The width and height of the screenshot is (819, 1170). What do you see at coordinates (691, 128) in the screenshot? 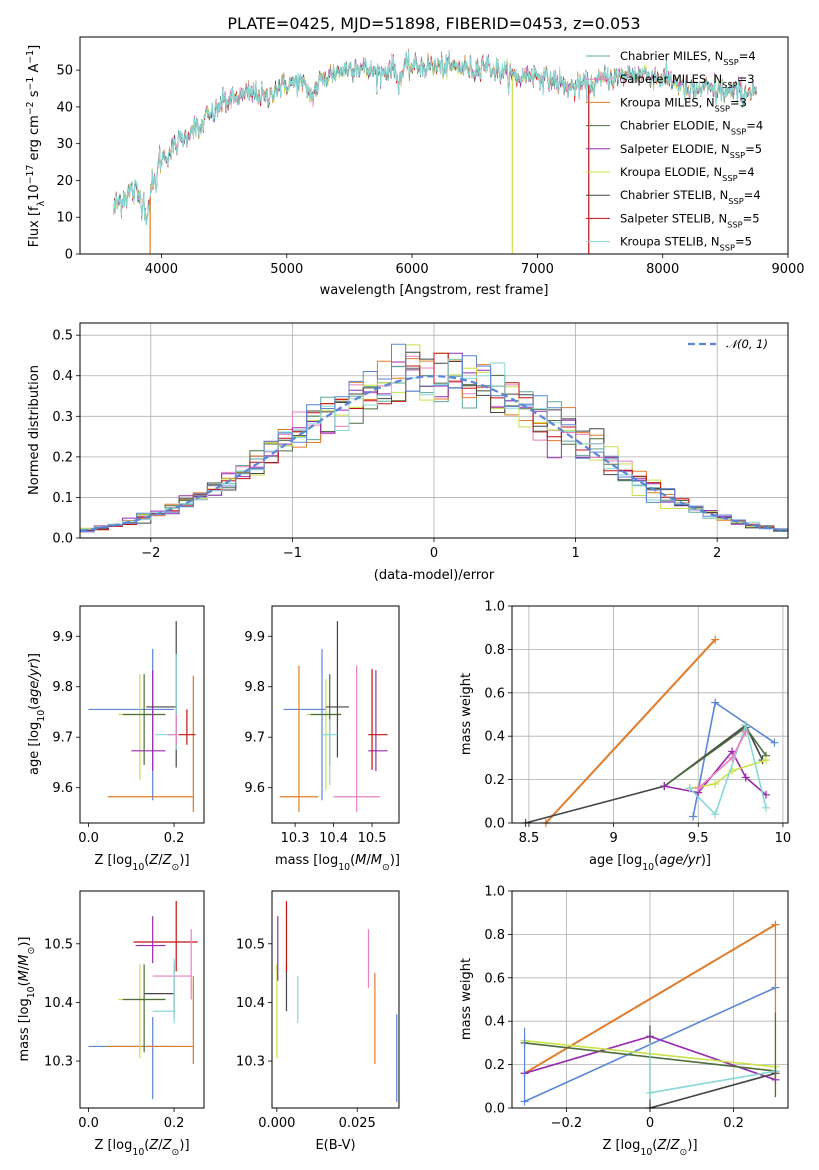
I see `legend-entry: Chabrier ELODIE, NSSP=4` at bounding box center [691, 128].